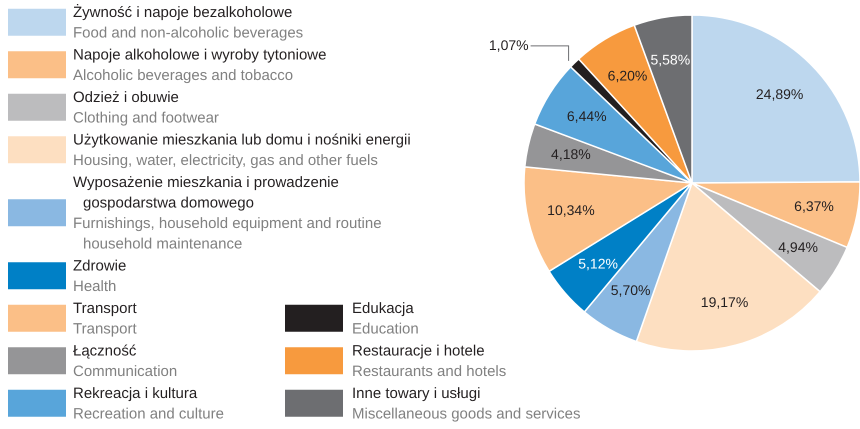  Describe the element at coordinates (188, 22) in the screenshot. I see `legend-label: Żywność i napoje bezalkoholowe Food and non-alcoholic beverages` at that location.